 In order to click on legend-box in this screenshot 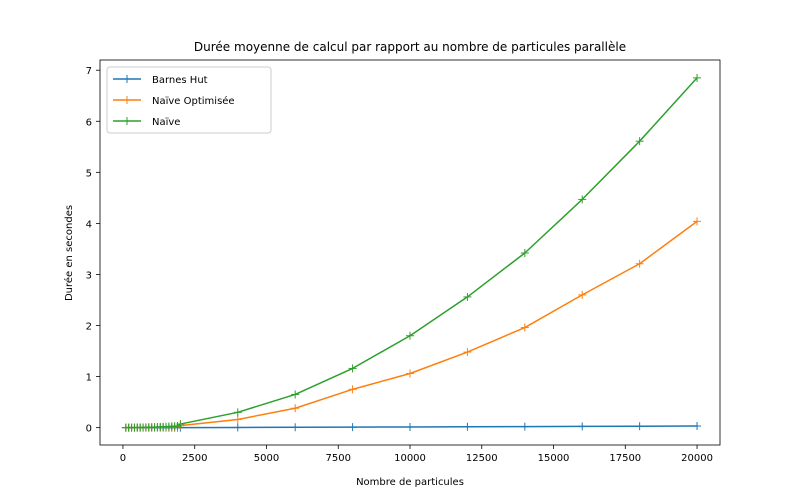, I will do `click(189, 100)`.